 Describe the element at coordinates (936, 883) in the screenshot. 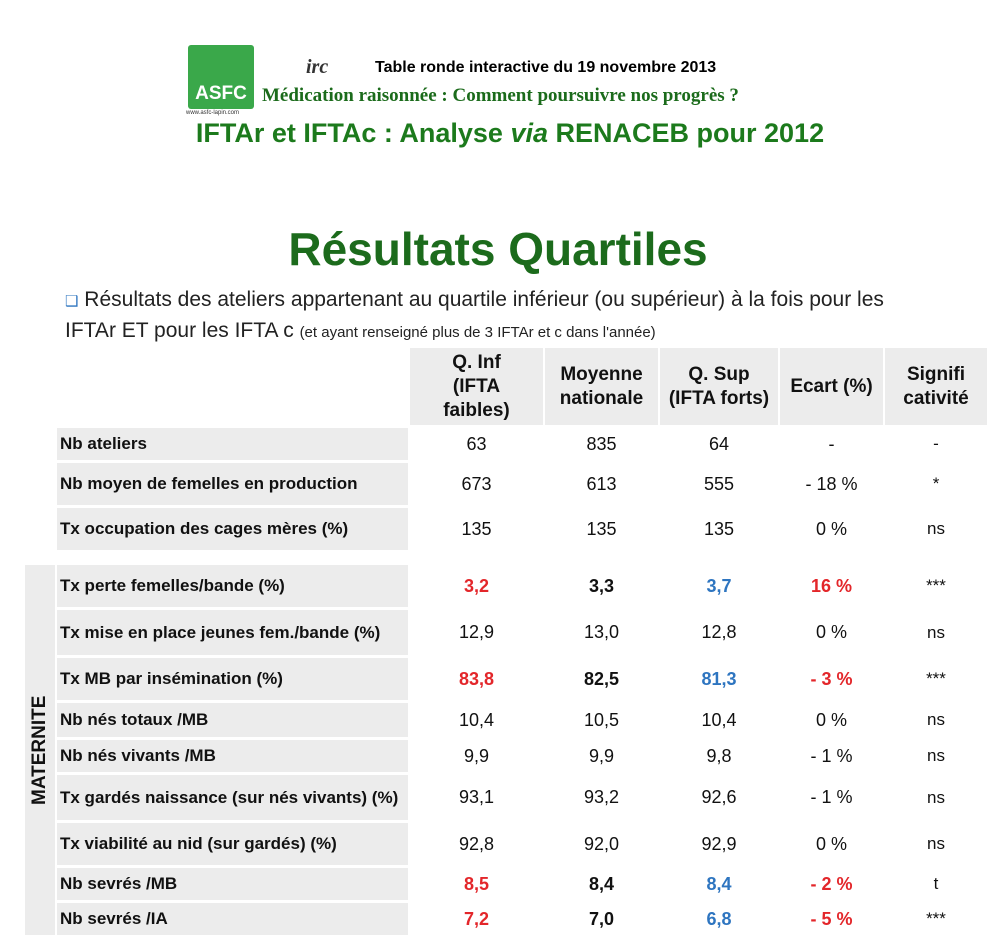

I see `cell: t` at that location.